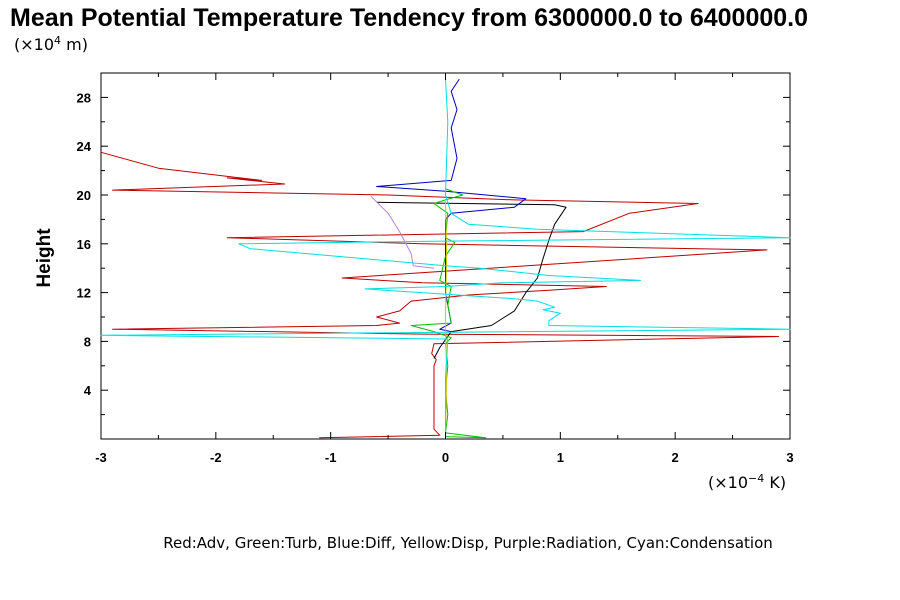  Describe the element at coordinates (216, 457) in the screenshot. I see `x-tick-label: -2` at that location.